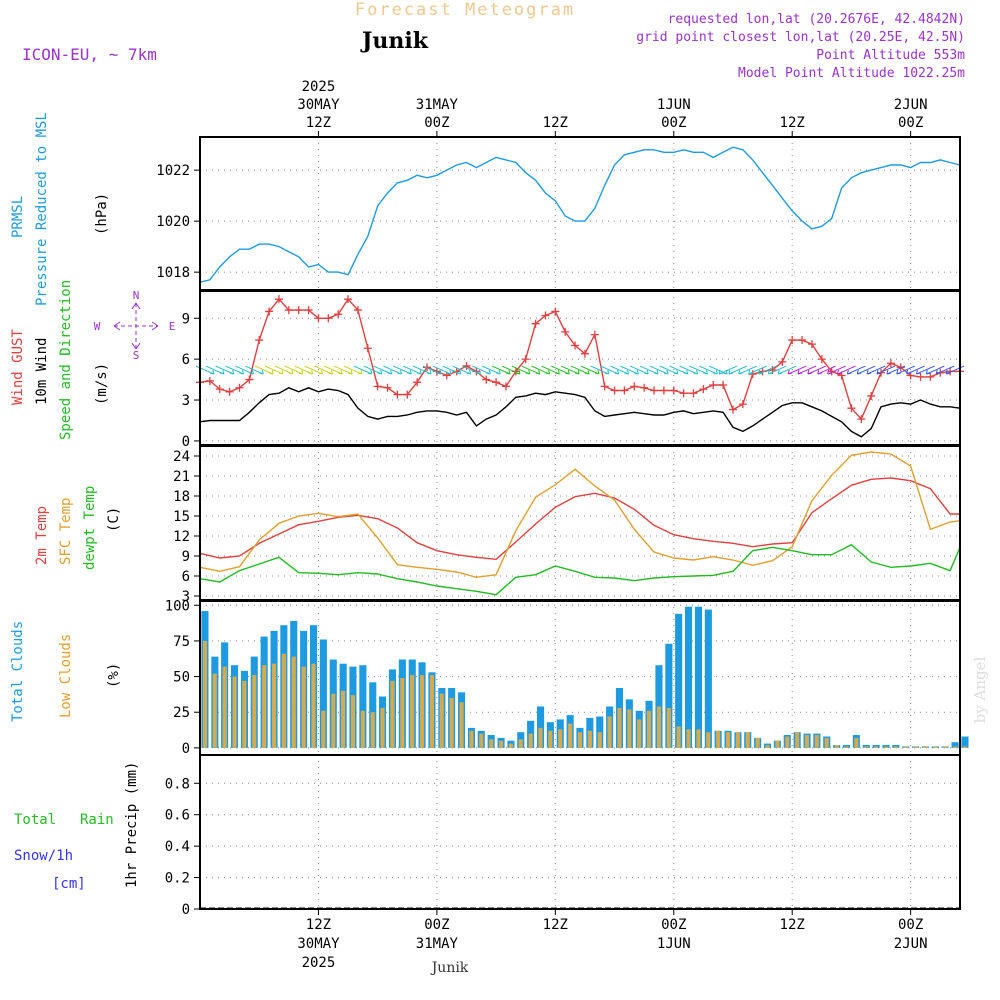 This screenshot has height=1000, width=1000. I want to click on bottom-time-label: 2JUN, so click(911, 944).